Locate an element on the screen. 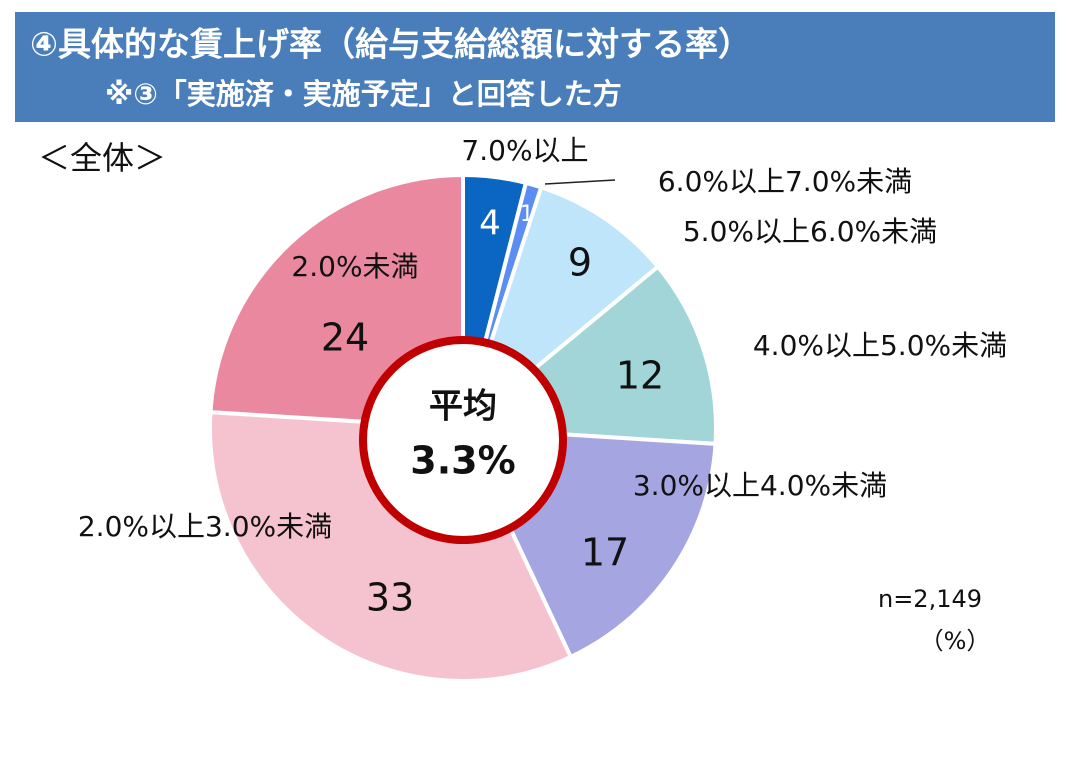 The height and width of the screenshot is (760, 1071). center-circle is located at coordinates (463, 440).